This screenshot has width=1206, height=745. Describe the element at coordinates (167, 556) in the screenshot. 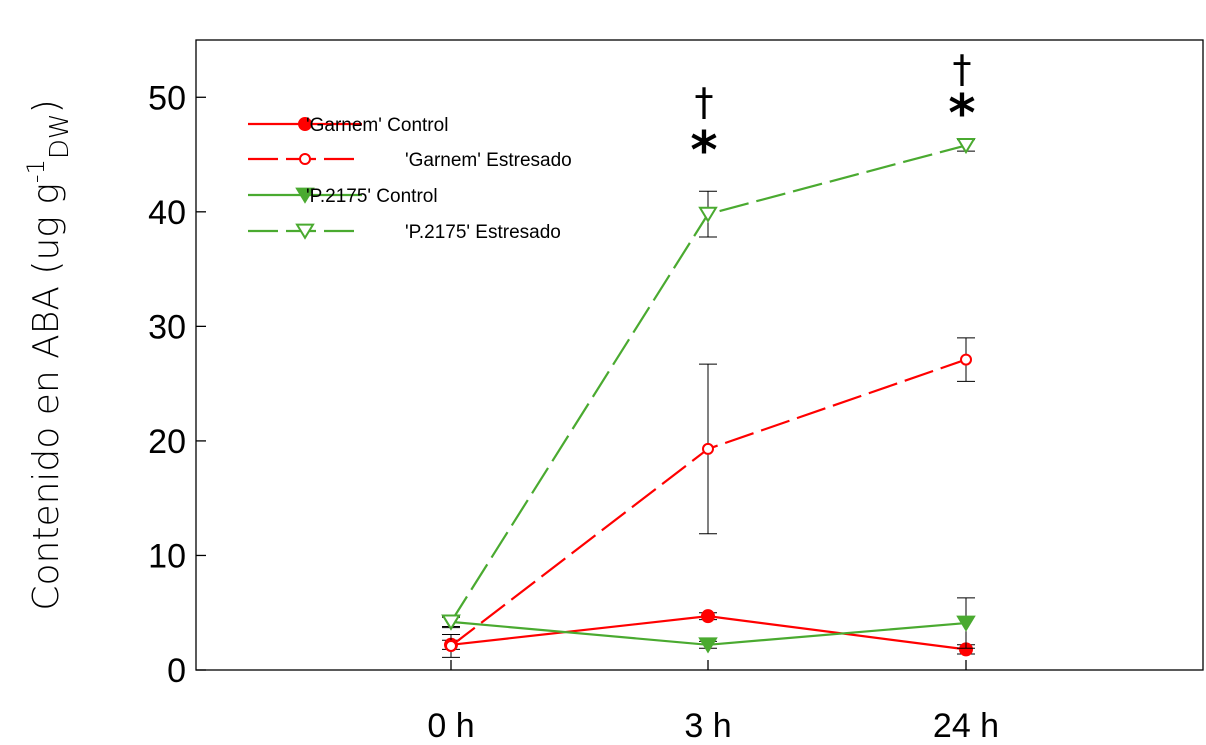

I see `y-tick-label: 10` at that location.